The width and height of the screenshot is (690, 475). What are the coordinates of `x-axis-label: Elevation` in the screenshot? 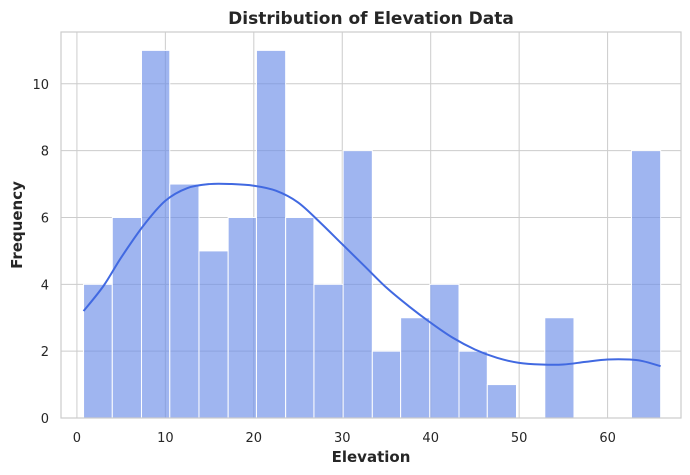 It's located at (371, 457).